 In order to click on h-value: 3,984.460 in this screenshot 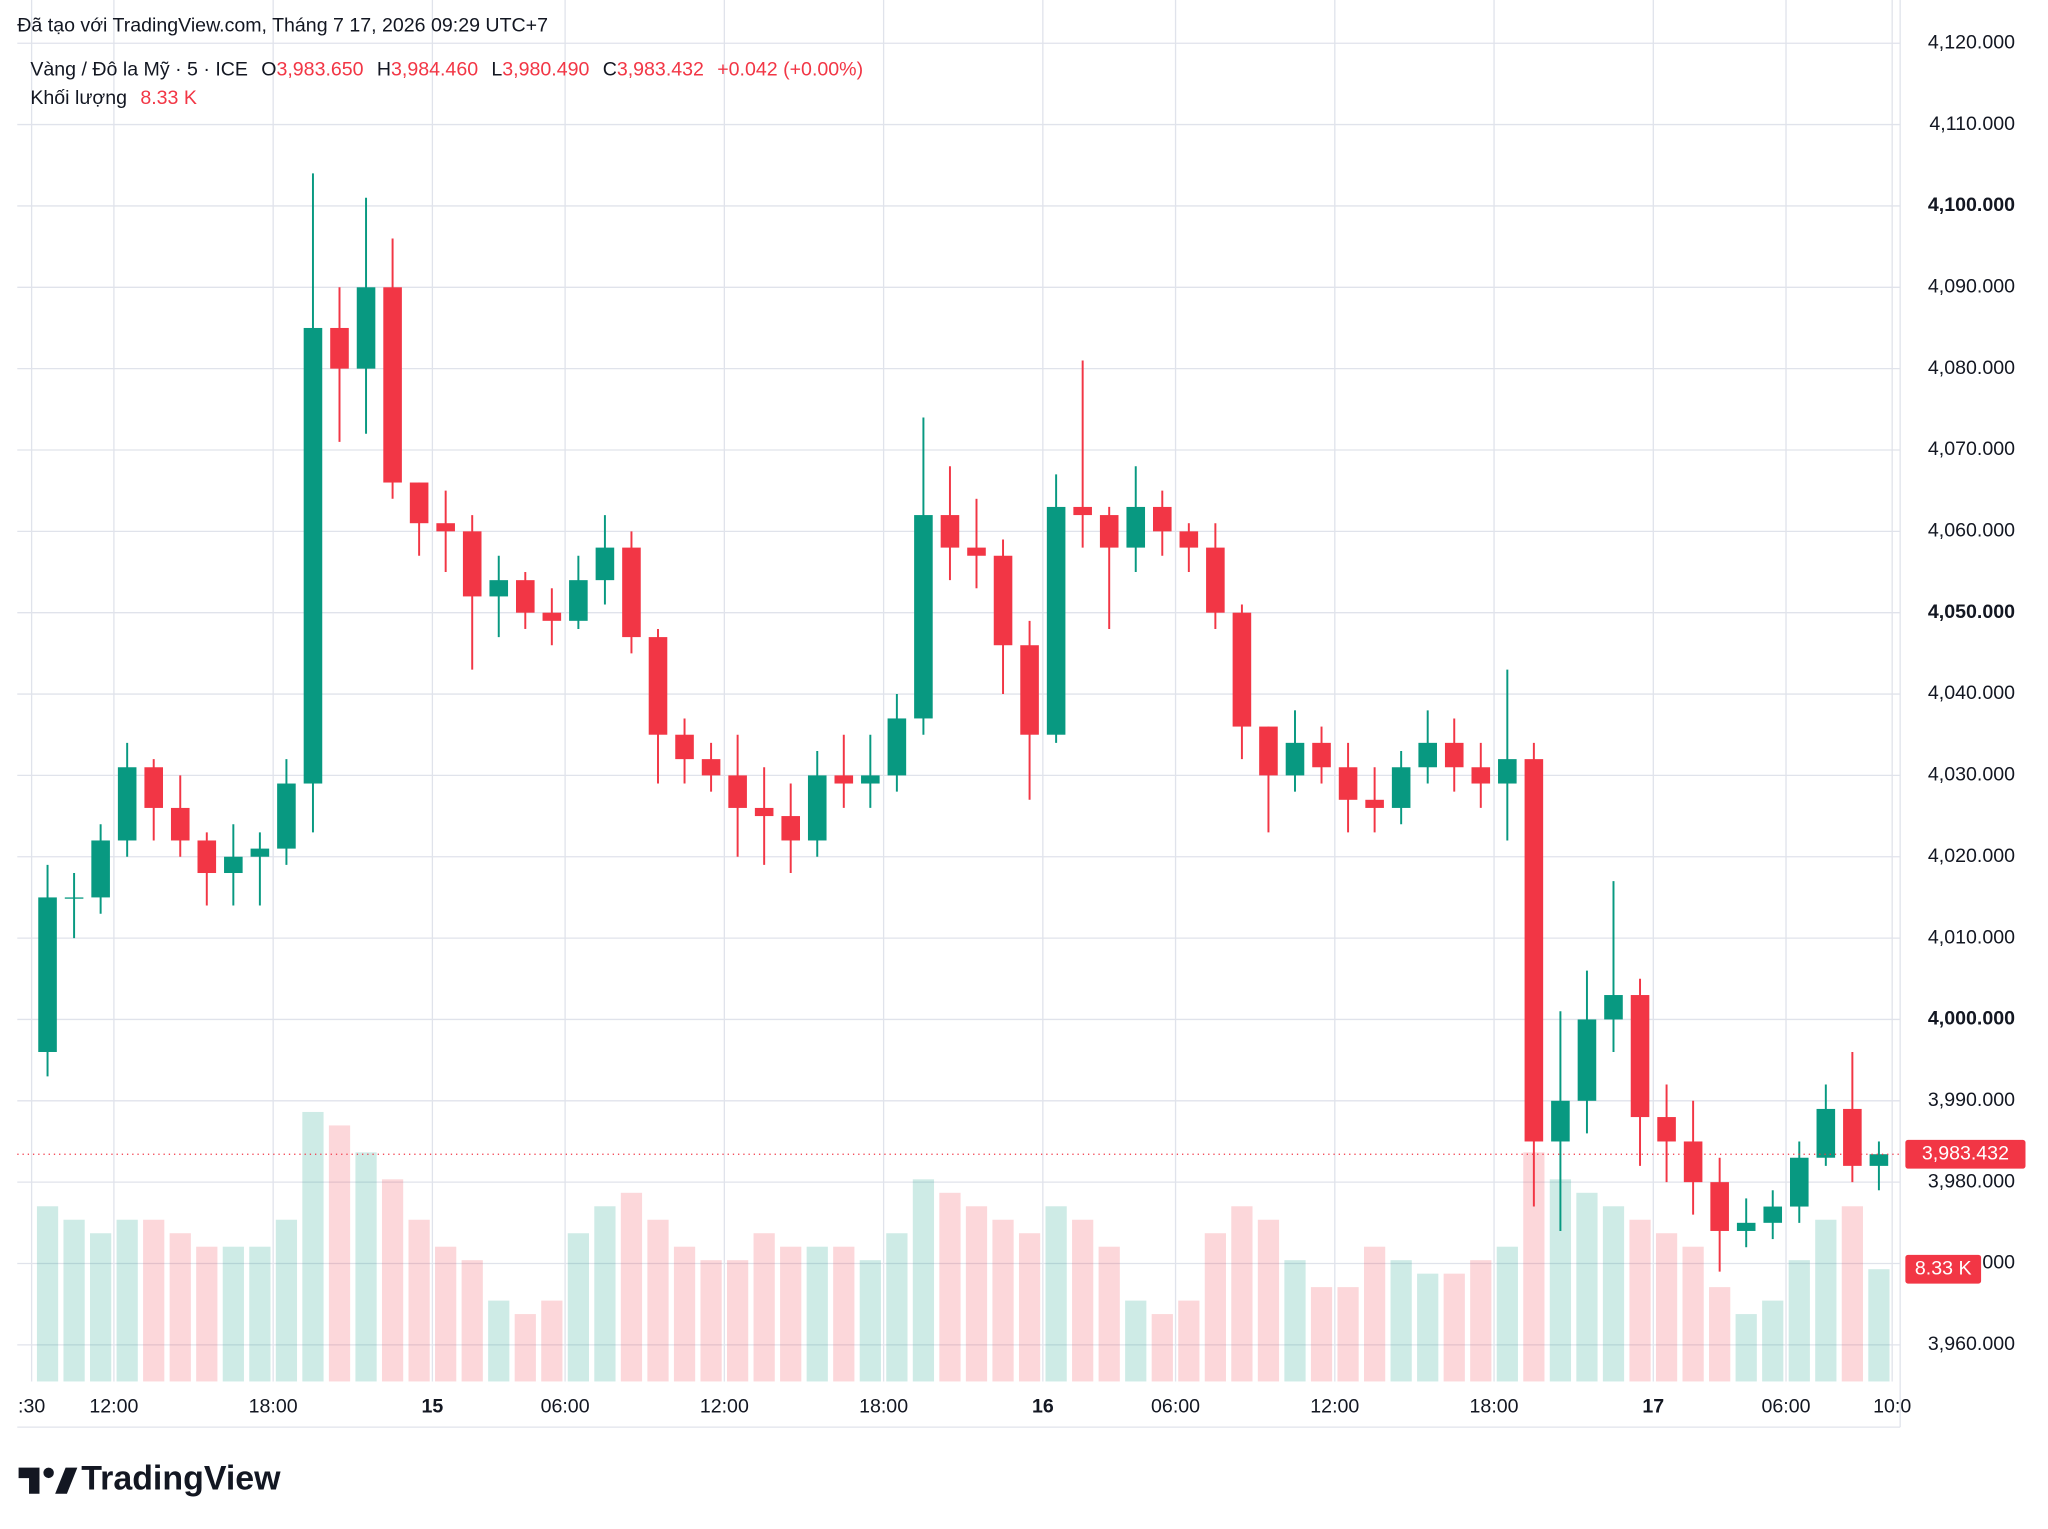, I will do `click(434, 70)`.